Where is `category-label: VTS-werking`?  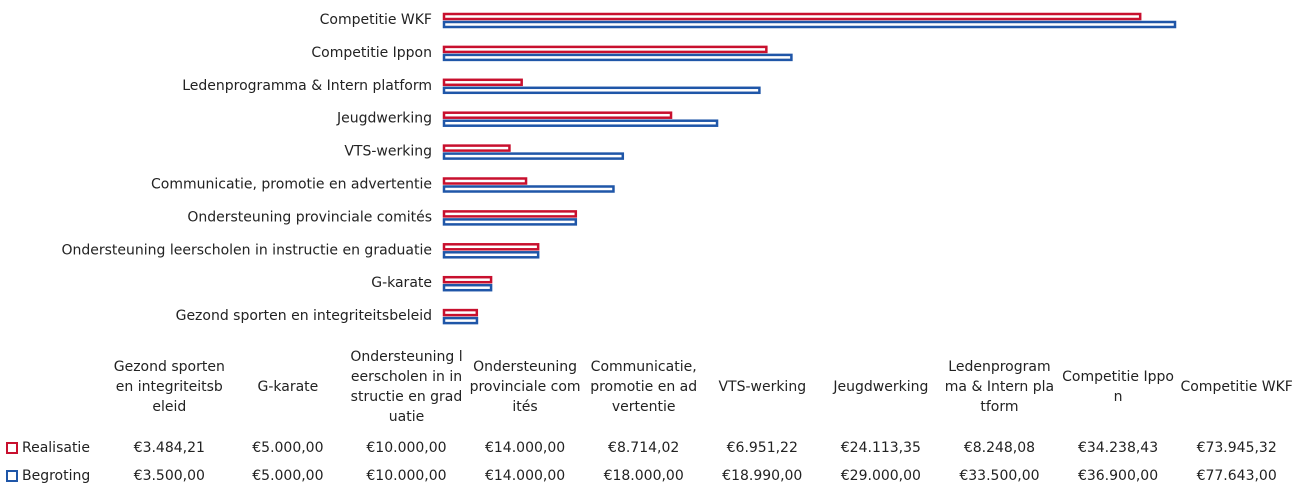 category-label: VTS-werking is located at coordinates (388, 152).